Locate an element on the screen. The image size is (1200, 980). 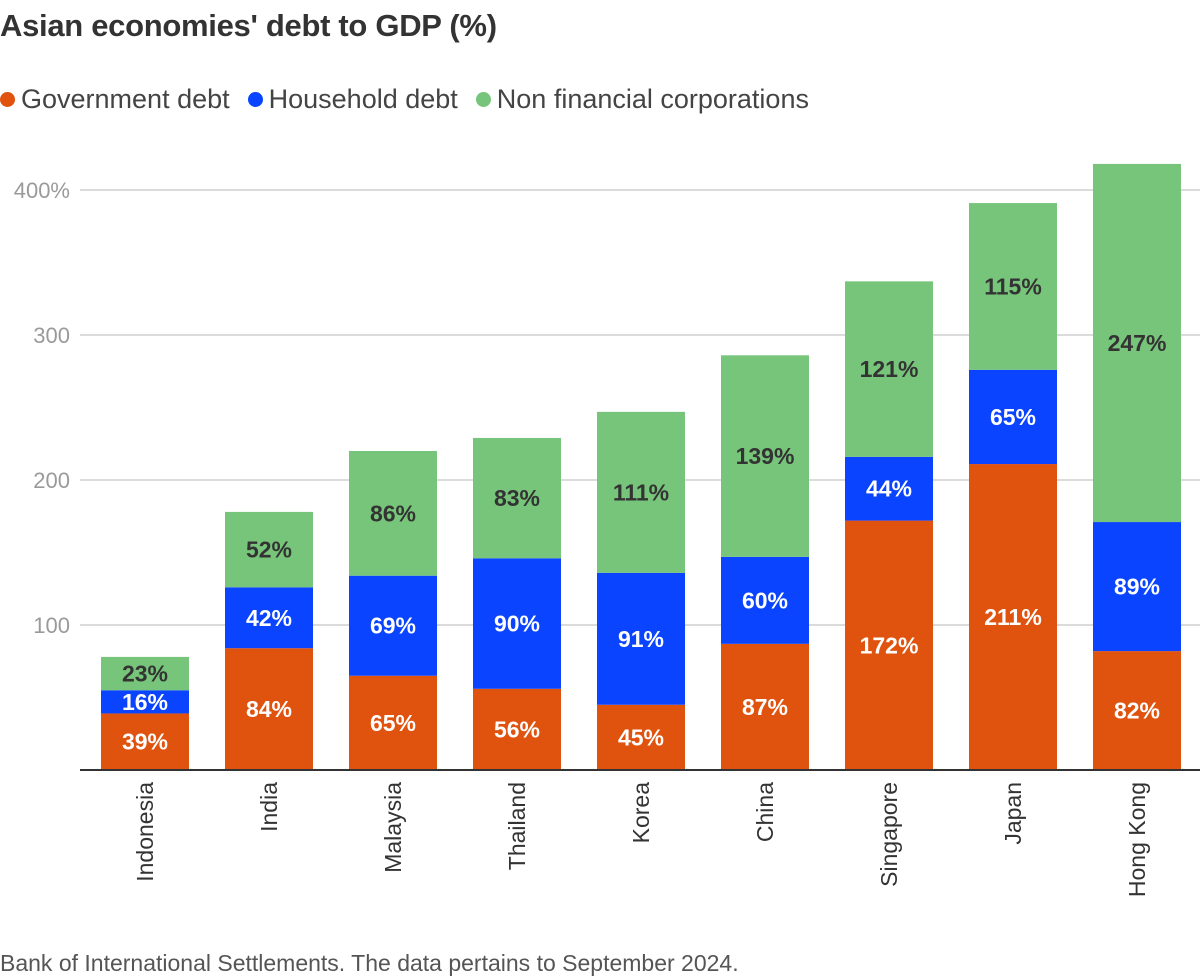
data-label: 91% is located at coordinates (641, 639).